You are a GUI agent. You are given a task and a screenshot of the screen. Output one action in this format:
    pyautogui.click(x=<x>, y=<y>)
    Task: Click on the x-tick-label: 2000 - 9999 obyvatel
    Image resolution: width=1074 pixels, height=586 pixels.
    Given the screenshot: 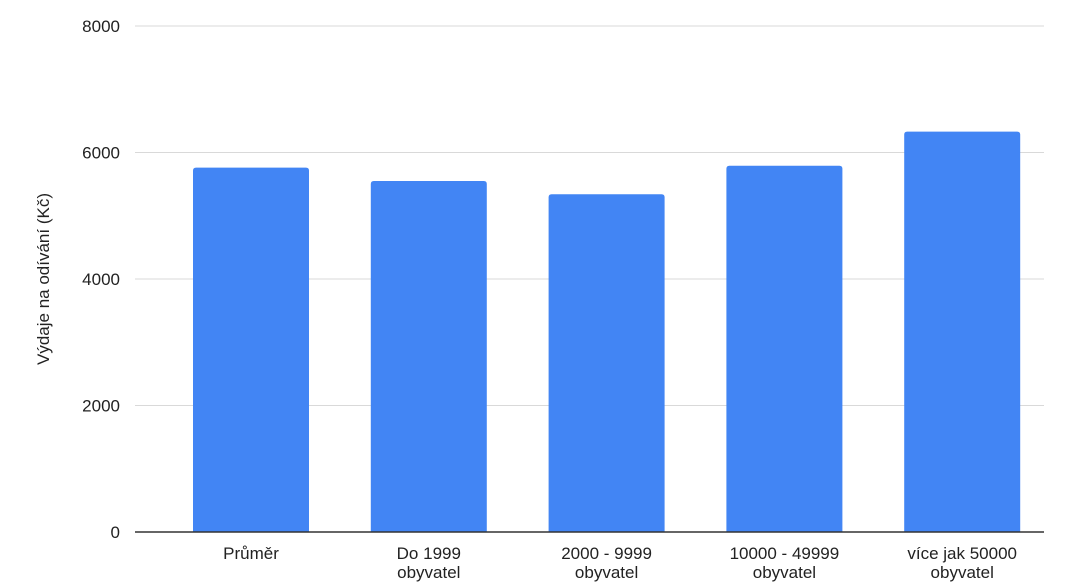 What is the action you would take?
    pyautogui.click(x=606, y=563)
    